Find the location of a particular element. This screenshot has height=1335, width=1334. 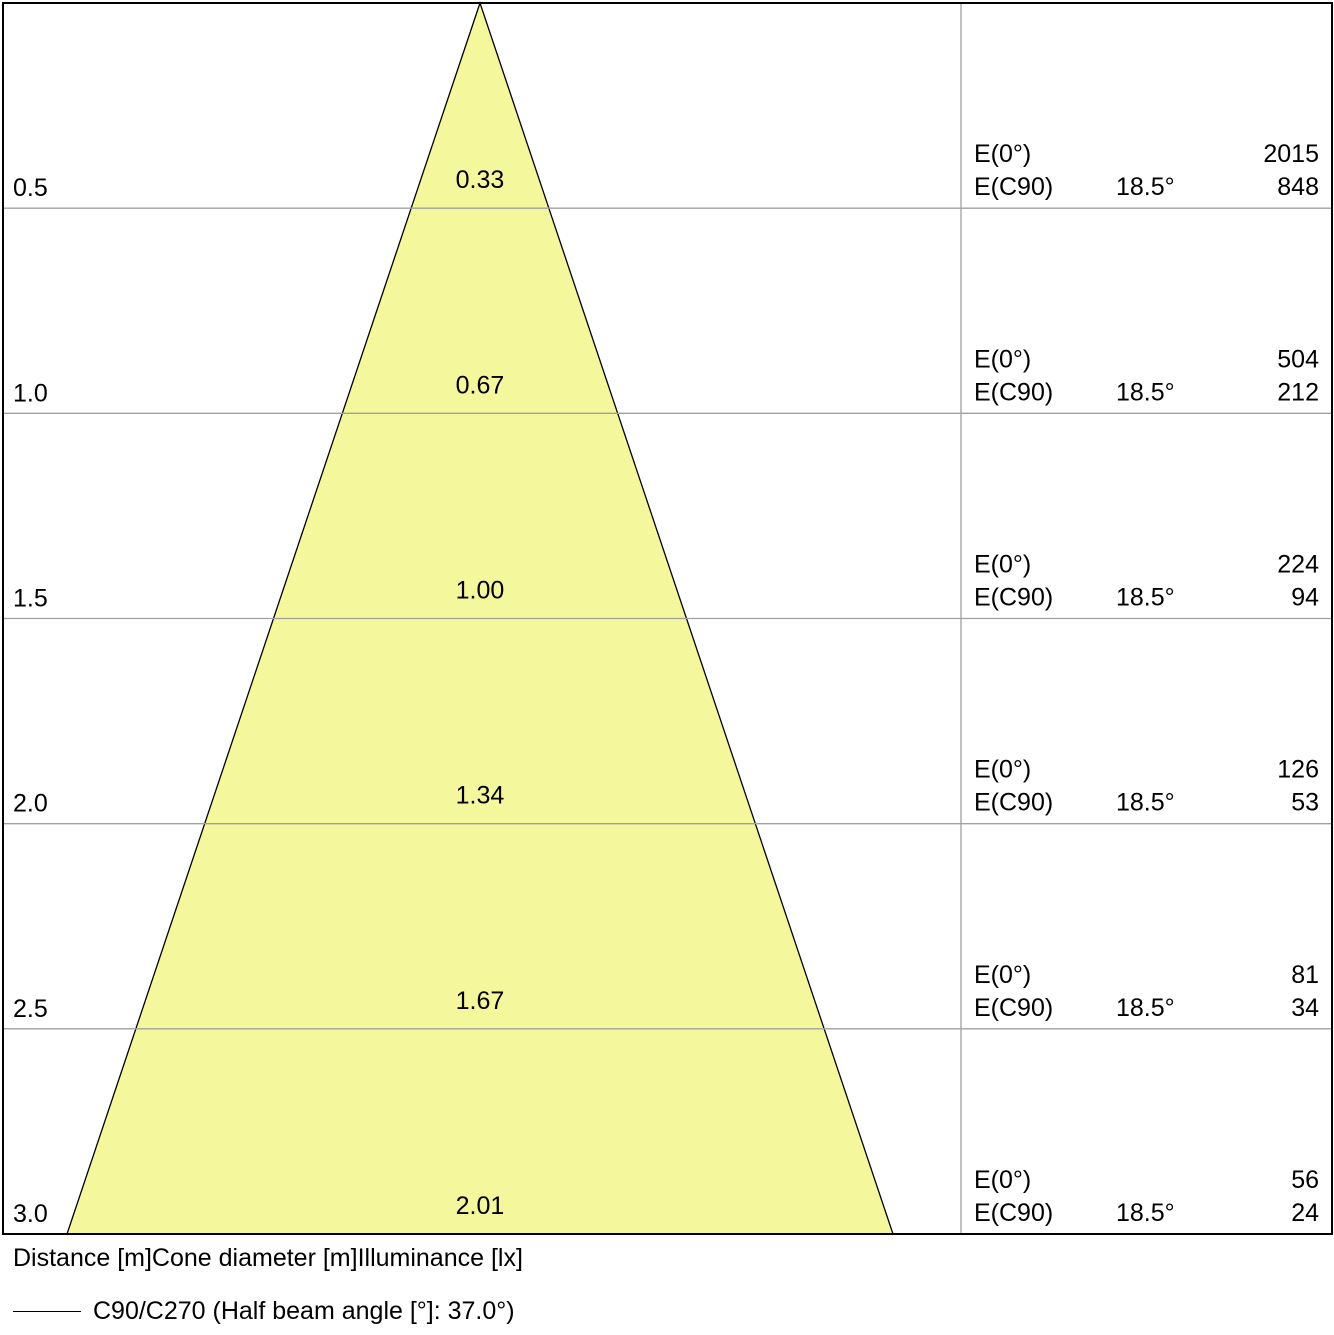

cone-diameter-label: 1.34 is located at coordinates (480, 796).